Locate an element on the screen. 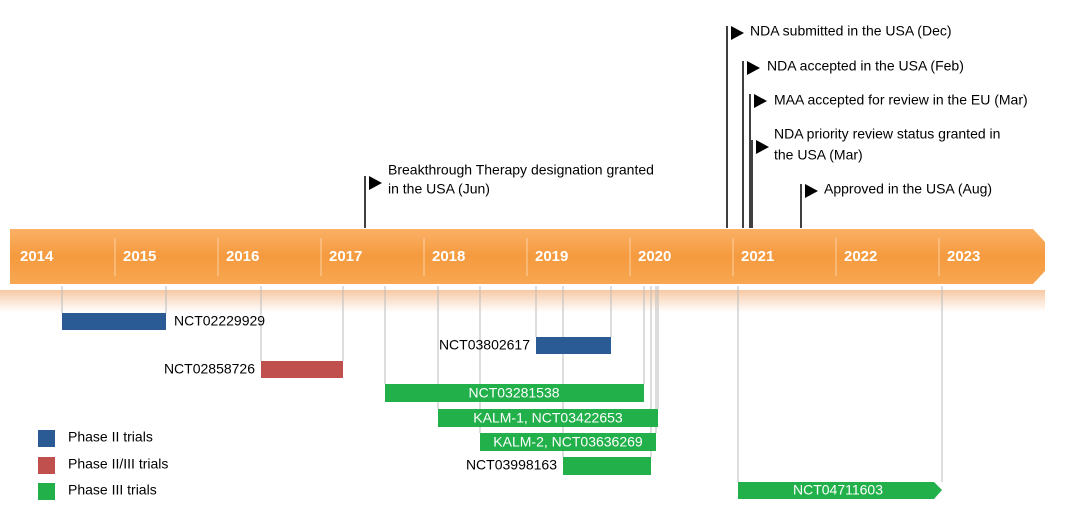 The image size is (1079, 519). year: 2015 is located at coordinates (139, 256).